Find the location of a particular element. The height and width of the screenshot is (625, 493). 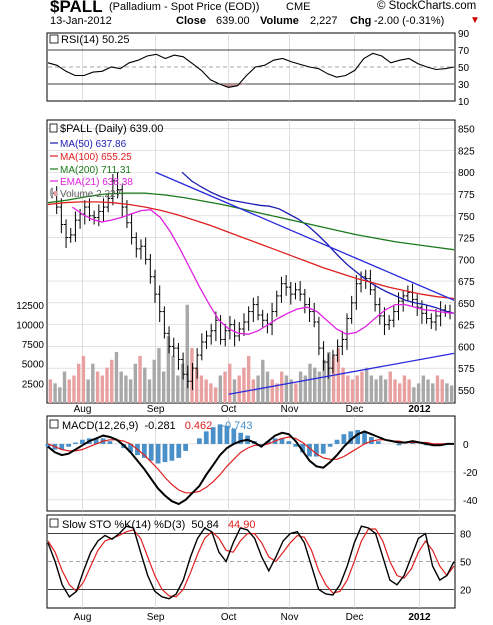

macd-tick-label: -20 is located at coordinates (470, 473).